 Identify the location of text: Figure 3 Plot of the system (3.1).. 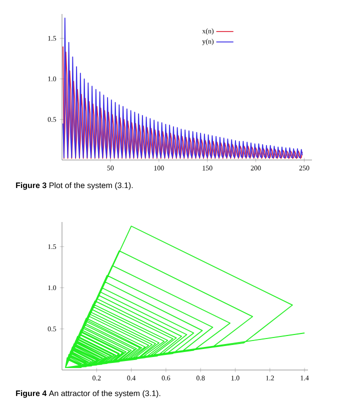
(74, 186).